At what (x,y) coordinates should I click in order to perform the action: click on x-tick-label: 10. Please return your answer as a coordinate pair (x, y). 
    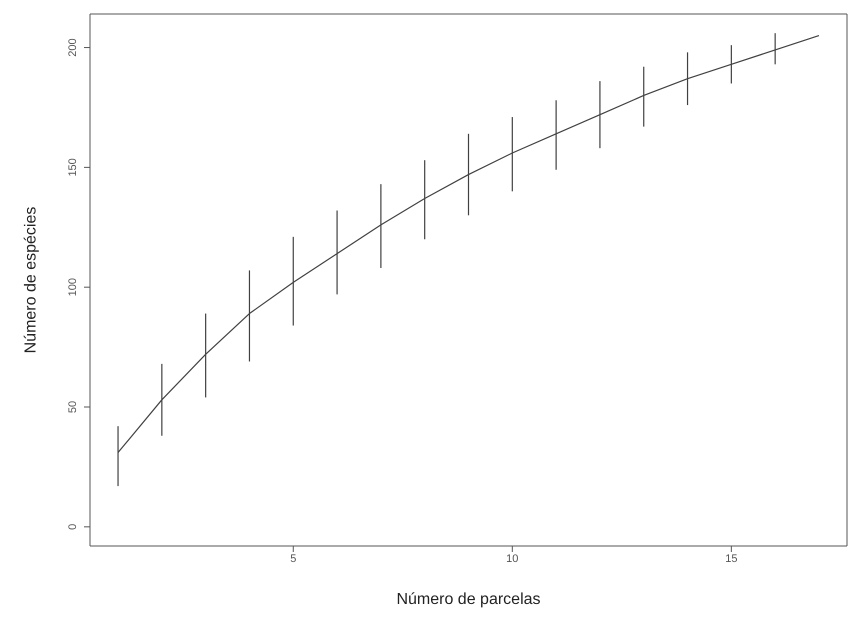
    Looking at the image, I should click on (512, 558).